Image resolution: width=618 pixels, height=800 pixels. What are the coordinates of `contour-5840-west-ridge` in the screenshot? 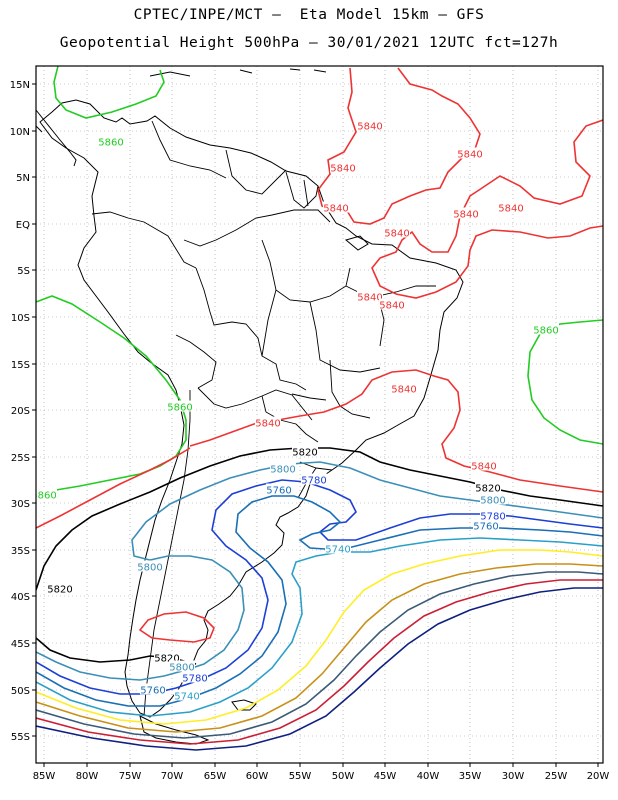 It's located at (113, 488).